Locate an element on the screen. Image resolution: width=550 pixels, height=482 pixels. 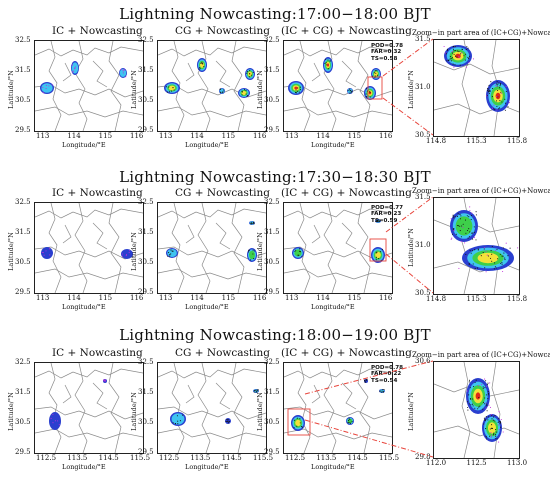
panel-title: (IC + CG) + Nowcasting is located at coordinates (346, 193).